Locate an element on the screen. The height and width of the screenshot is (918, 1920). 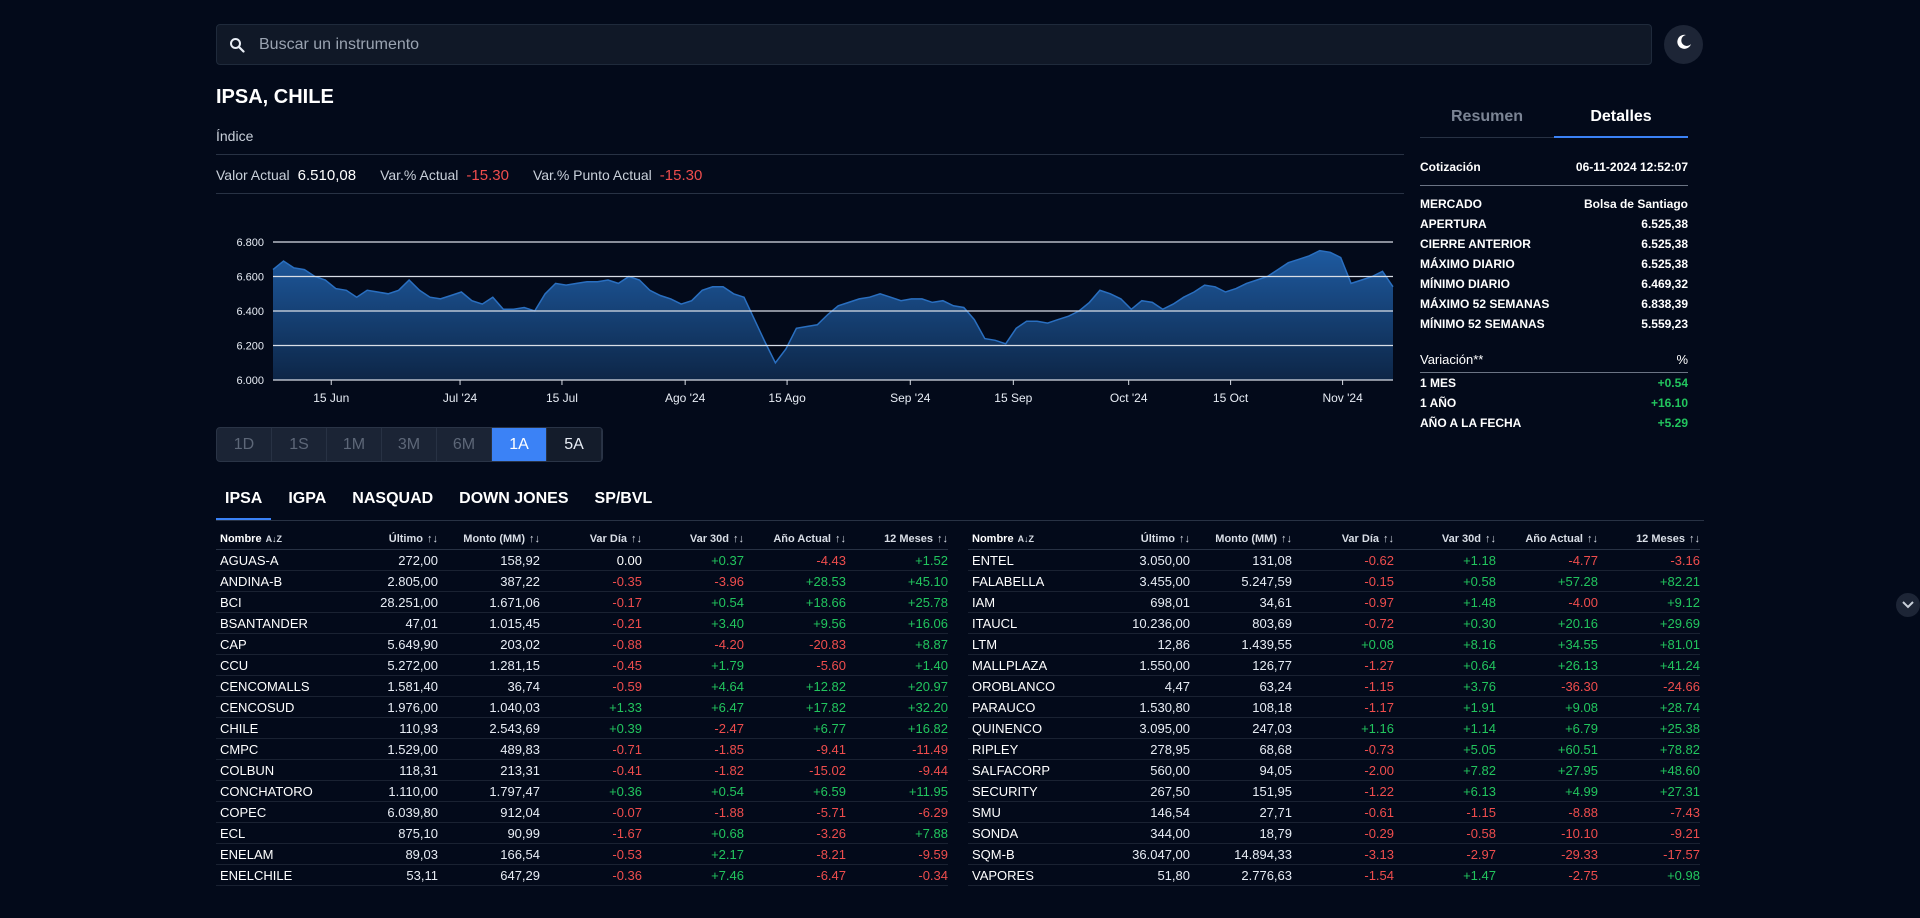
instrument-name: FALABELLA is located at coordinates (1008, 581).